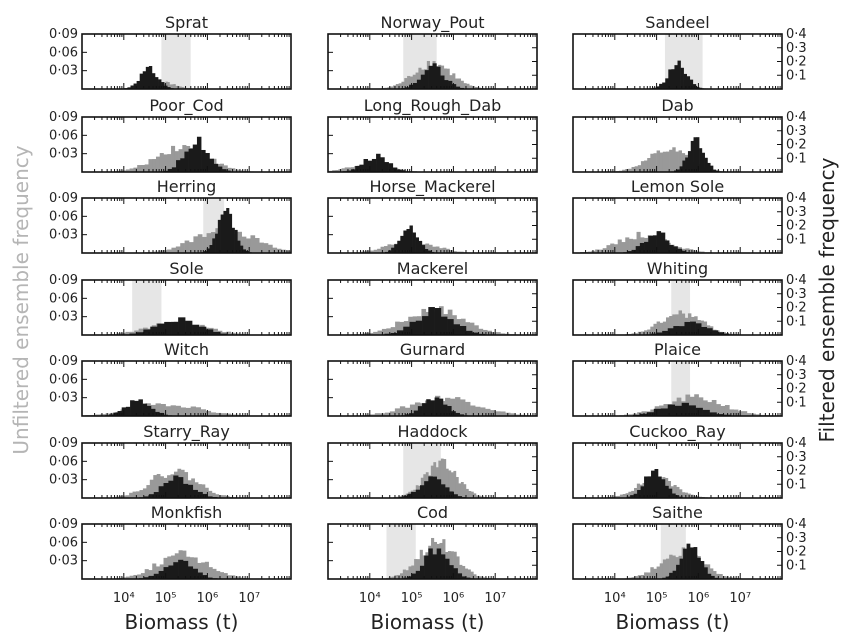 The image size is (842, 635). I want to click on y-tick-label-right: 0·2, so click(796, 145).